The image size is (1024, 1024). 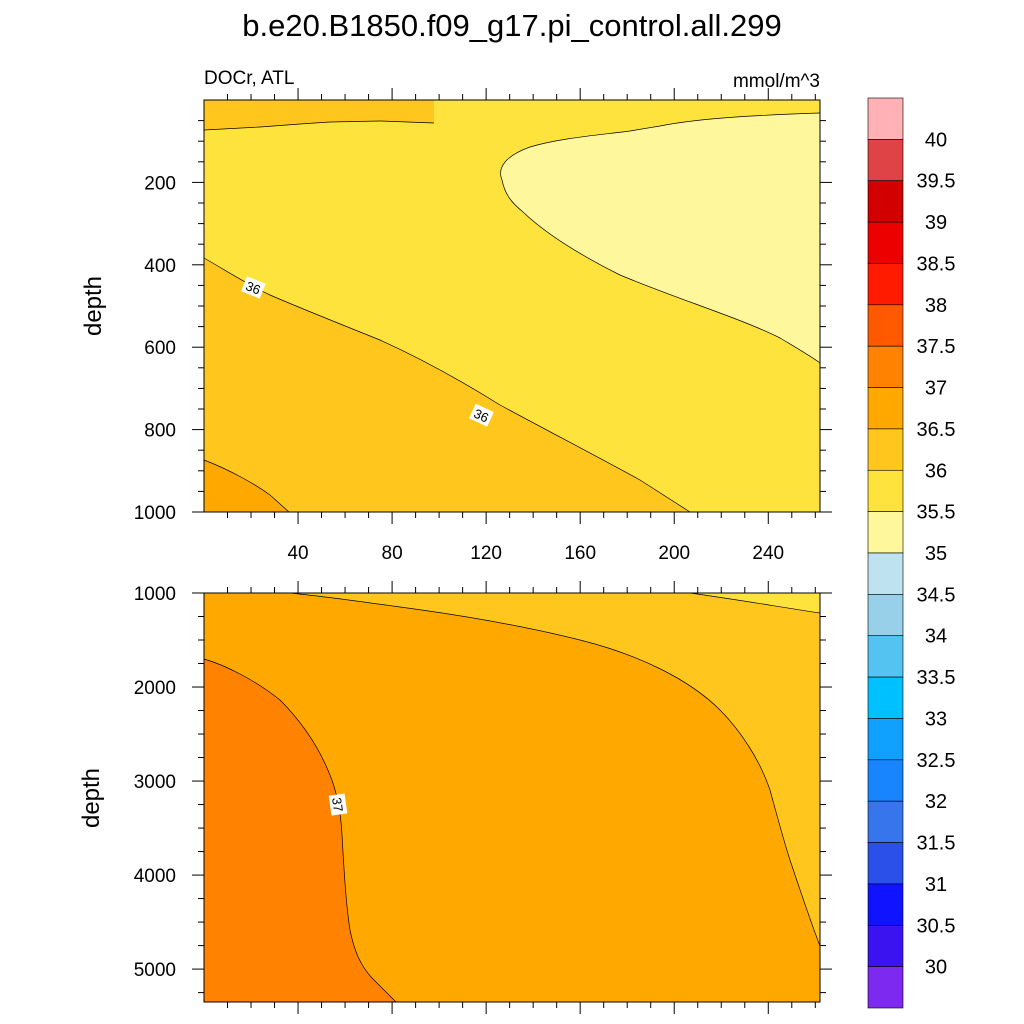 I want to click on upper-region-36-surface, so click(x=319, y=115).